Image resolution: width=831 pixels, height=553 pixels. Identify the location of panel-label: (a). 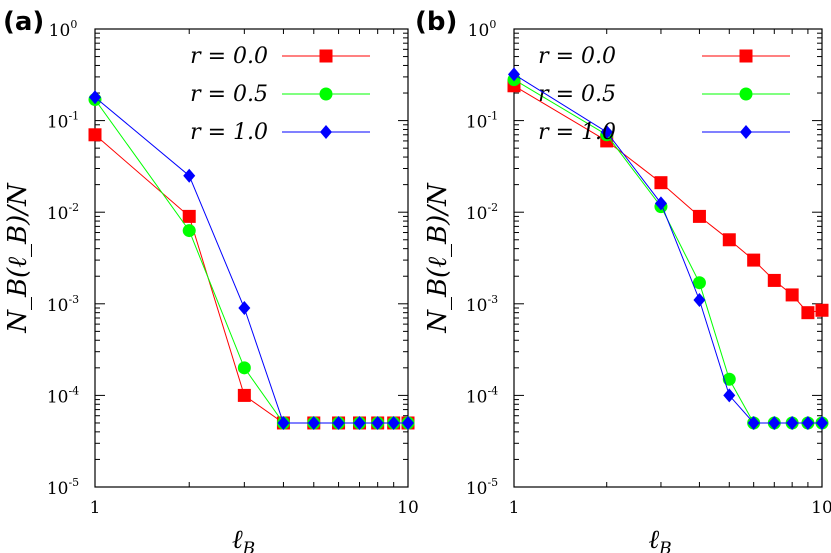
(23, 22).